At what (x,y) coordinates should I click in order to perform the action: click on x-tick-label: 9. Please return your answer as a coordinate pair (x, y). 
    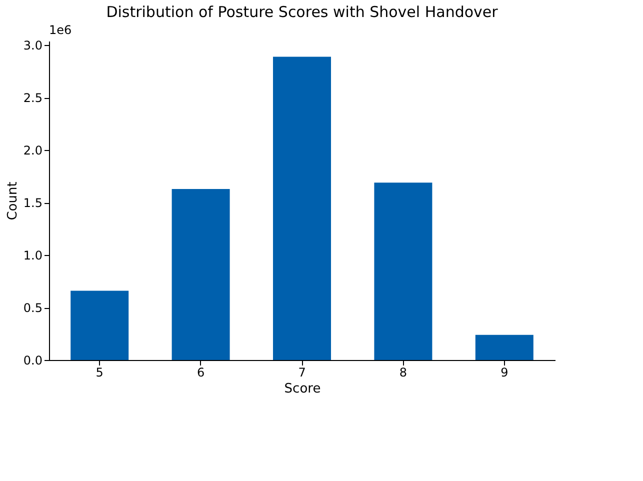
    Looking at the image, I should click on (504, 373).